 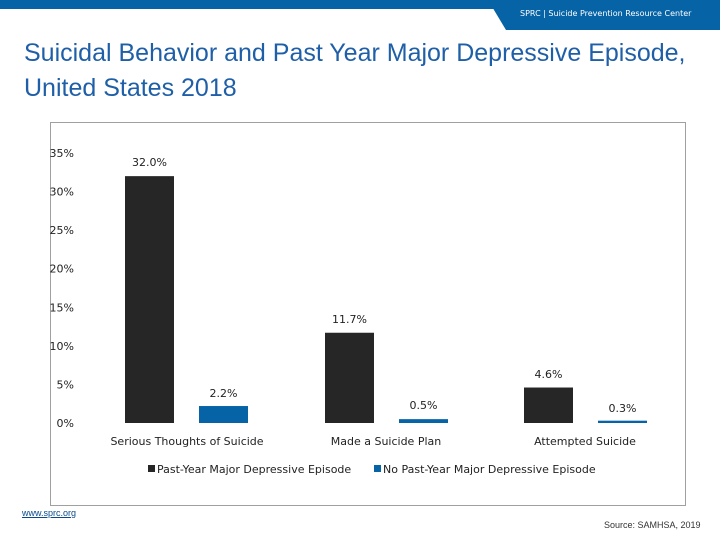 I want to click on data-label: 2.2%, so click(x=224, y=393).